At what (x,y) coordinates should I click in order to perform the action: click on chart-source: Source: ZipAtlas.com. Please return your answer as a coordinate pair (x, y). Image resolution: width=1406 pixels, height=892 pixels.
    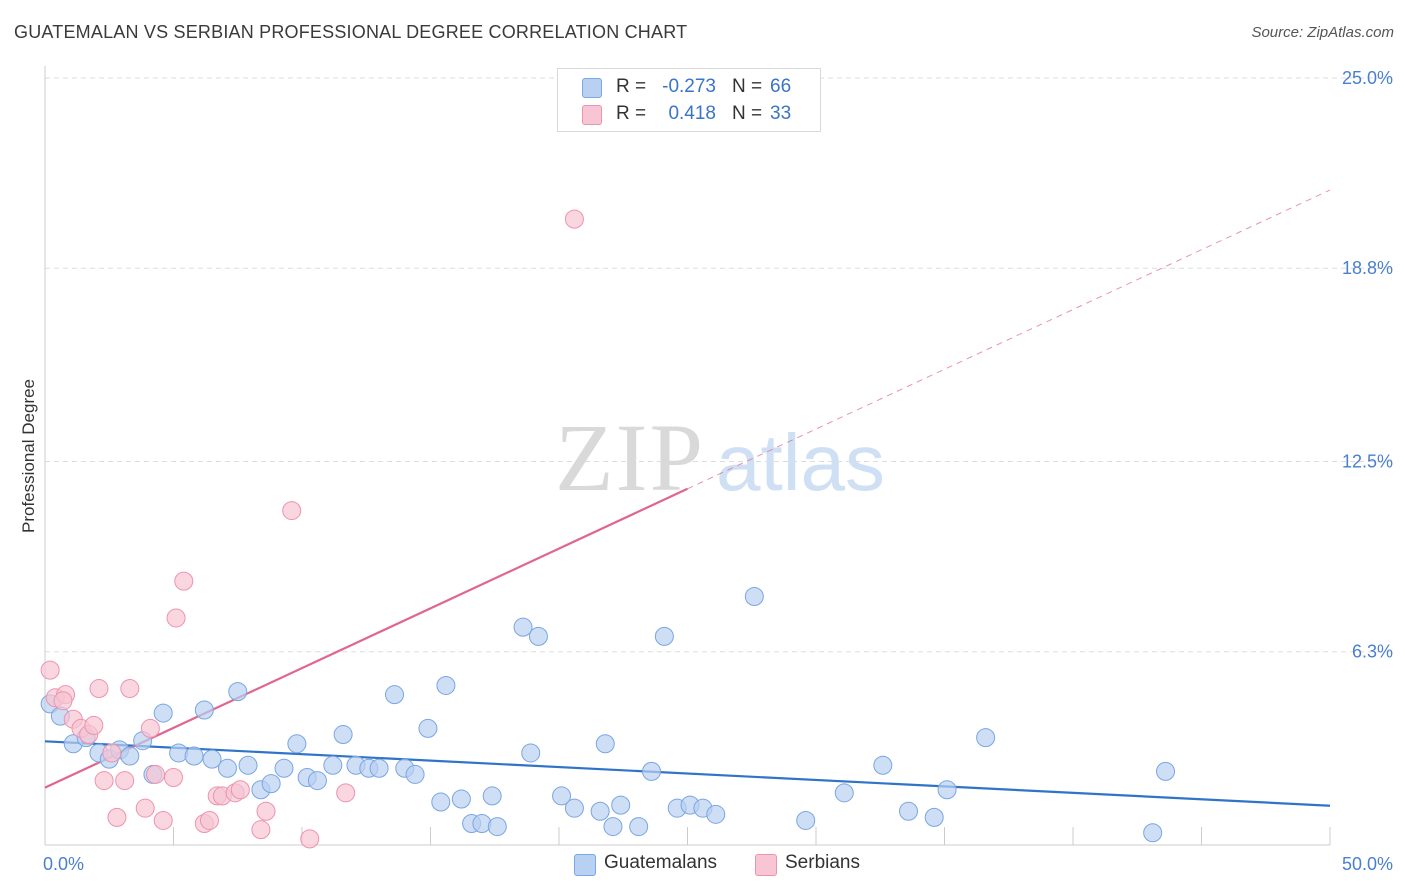
    Looking at the image, I should click on (1322, 32).